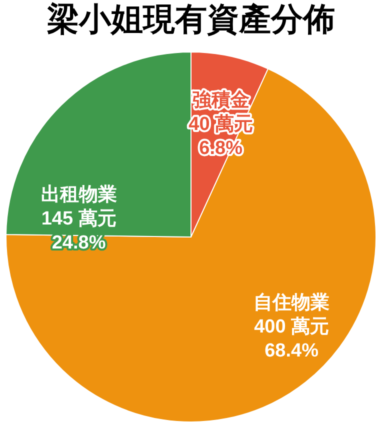 This screenshot has width=378, height=447. I want to click on data-label: 145 萬元, so click(78, 218).